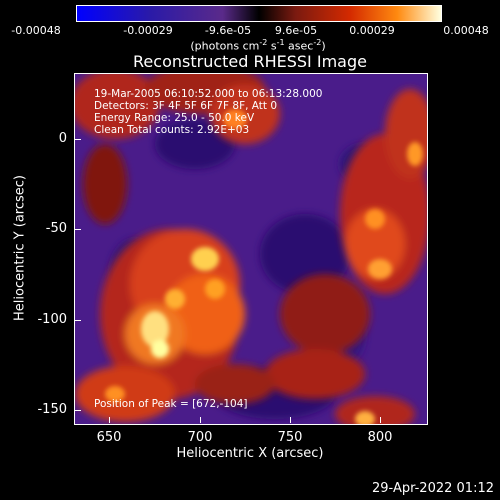  What do you see at coordinates (56, 228) in the screenshot?
I see `y-tick-label: -50` at bounding box center [56, 228].